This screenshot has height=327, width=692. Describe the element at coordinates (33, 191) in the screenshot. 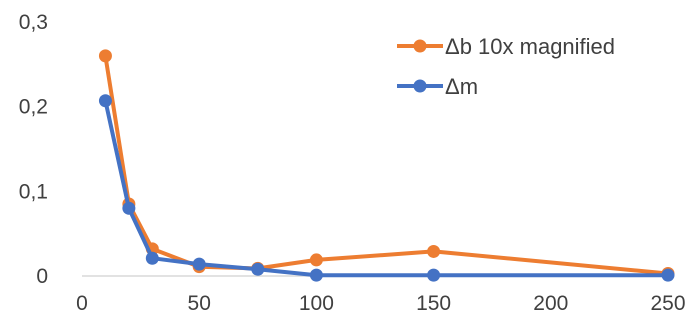

I see `y-tick-label: 0,1` at that location.